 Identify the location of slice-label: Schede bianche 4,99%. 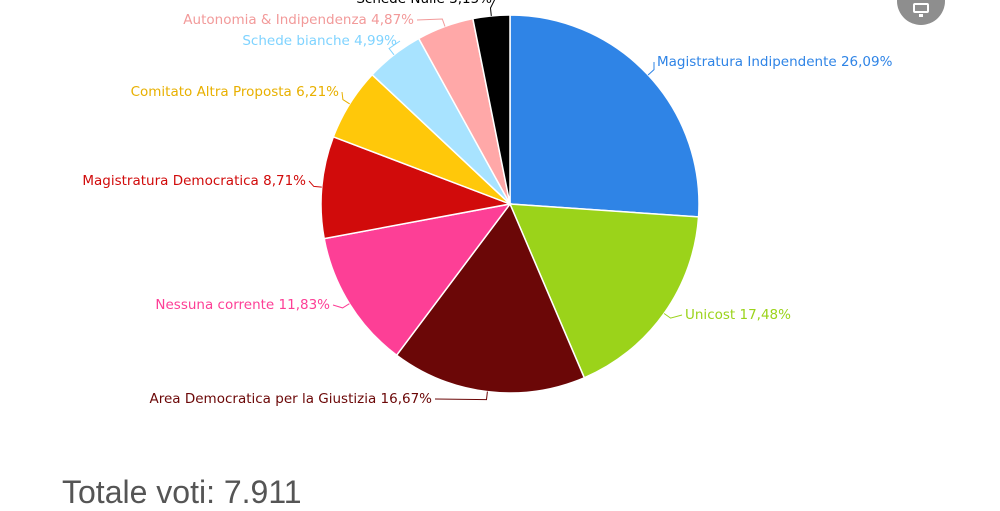
(319, 41).